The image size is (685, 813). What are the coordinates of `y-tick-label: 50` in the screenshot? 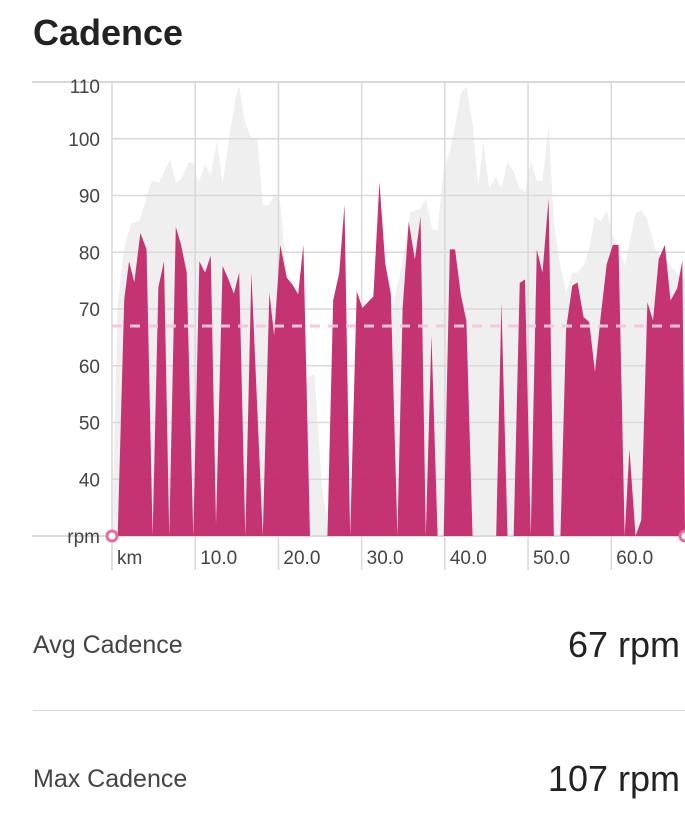 It's located at (89, 424).